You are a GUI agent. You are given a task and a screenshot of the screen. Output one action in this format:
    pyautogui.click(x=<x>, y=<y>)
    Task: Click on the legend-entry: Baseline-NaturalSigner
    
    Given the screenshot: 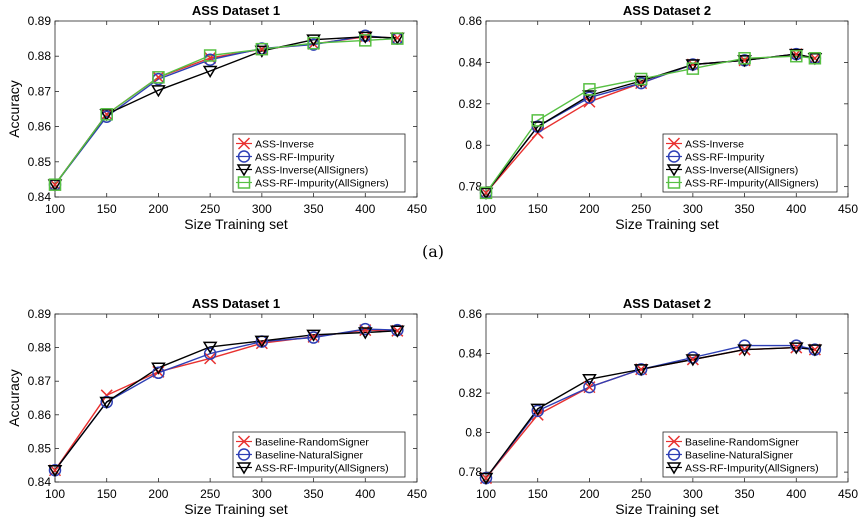 What is the action you would take?
    pyautogui.click(x=739, y=456)
    